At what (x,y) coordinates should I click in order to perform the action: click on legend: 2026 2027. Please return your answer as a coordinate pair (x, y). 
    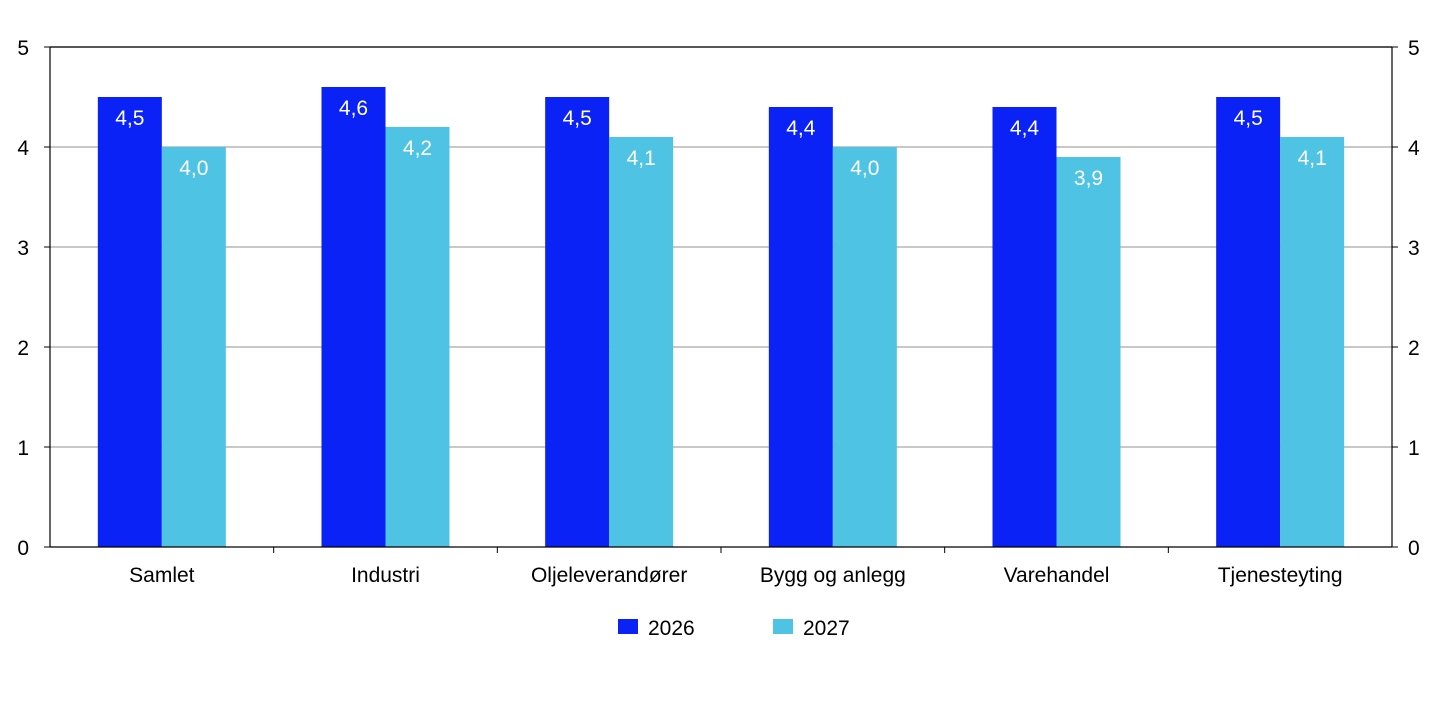
    Looking at the image, I should click on (734, 628).